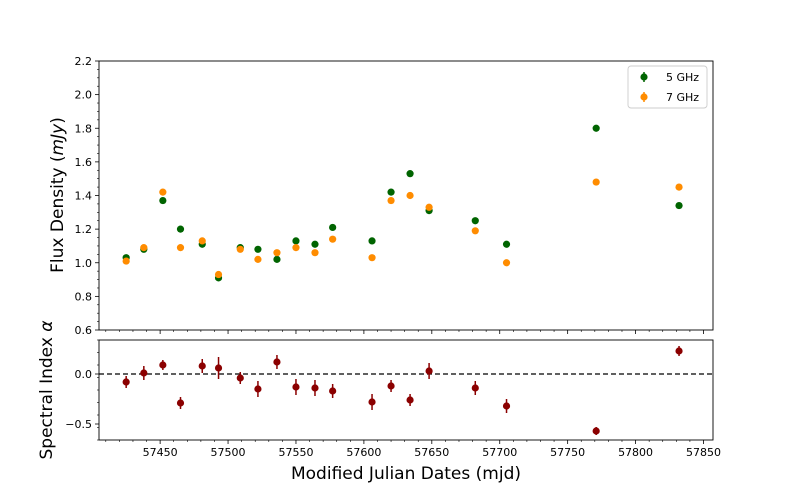  Describe the element at coordinates (363, 452) in the screenshot. I see `alpha-x-tick-label: 57600` at that location.